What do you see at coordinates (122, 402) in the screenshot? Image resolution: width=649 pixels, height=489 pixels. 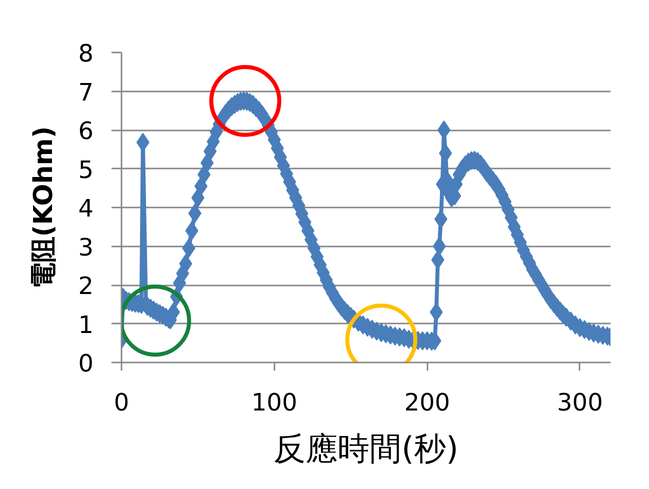 I see `x-tick-label: 0` at bounding box center [122, 402].